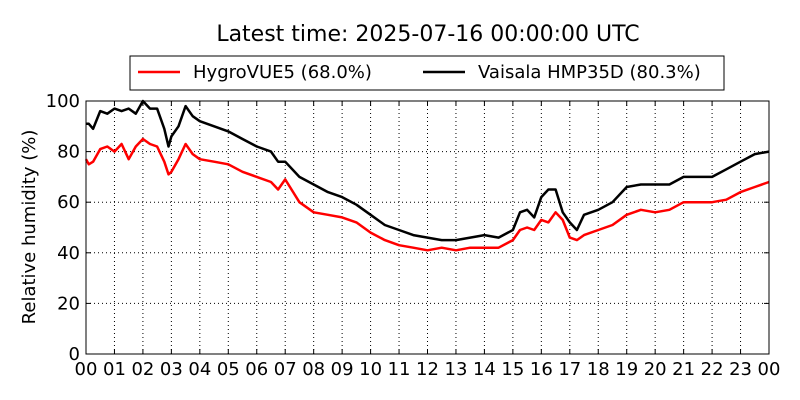 This screenshot has height=400, width=800. What do you see at coordinates (512, 369) in the screenshot?
I see `x-tick-label: 15` at bounding box center [512, 369].